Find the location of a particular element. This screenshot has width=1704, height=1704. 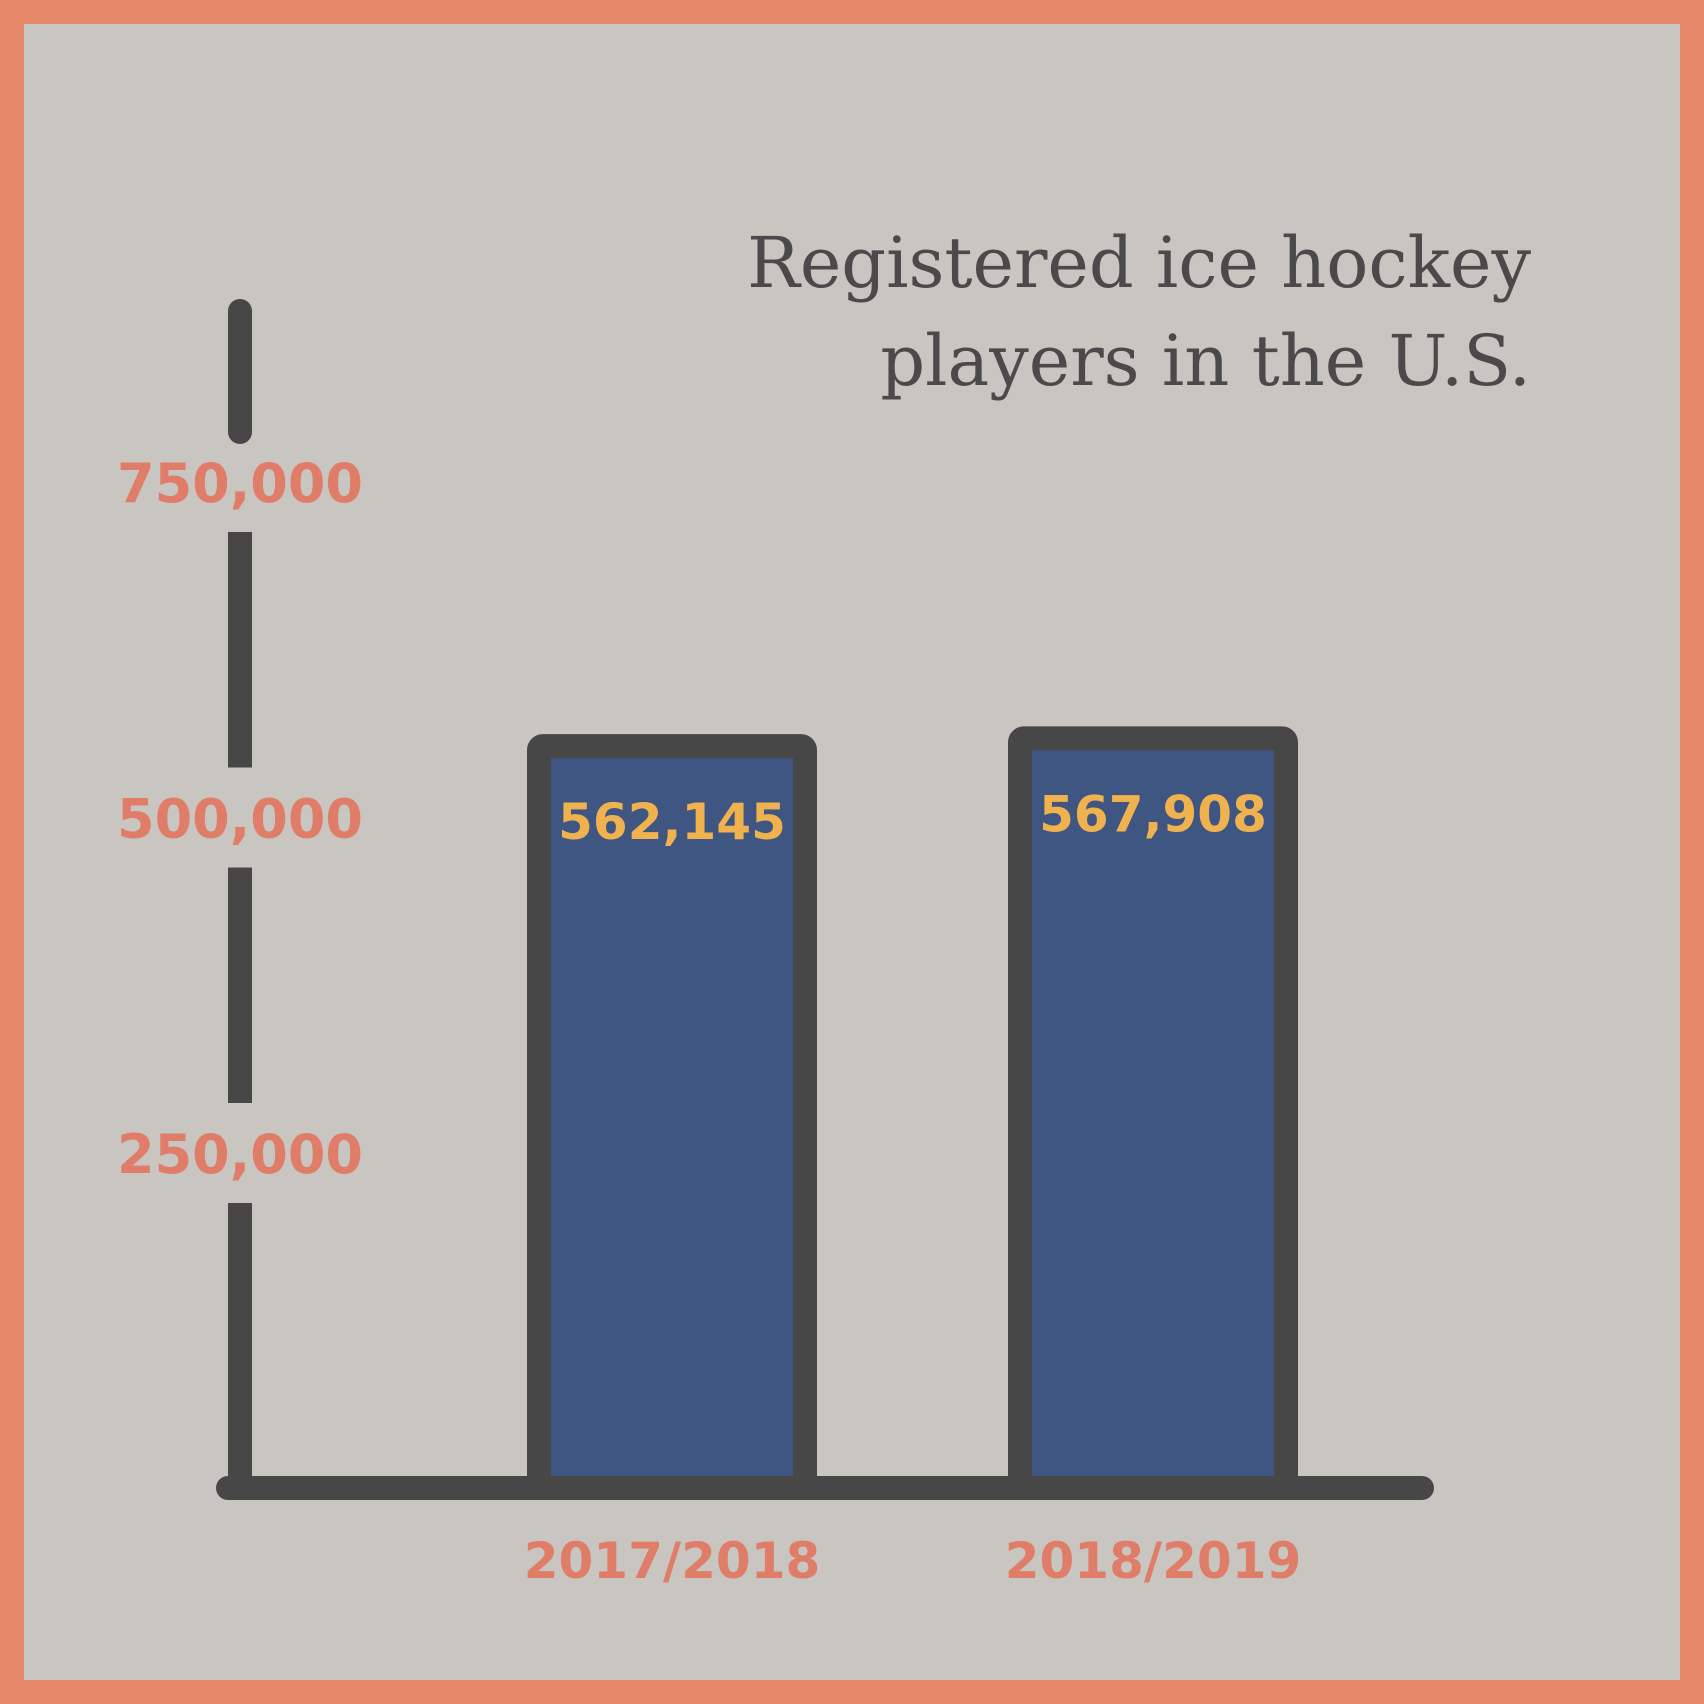

y-tick-label: 250,000 is located at coordinates (240, 1154).